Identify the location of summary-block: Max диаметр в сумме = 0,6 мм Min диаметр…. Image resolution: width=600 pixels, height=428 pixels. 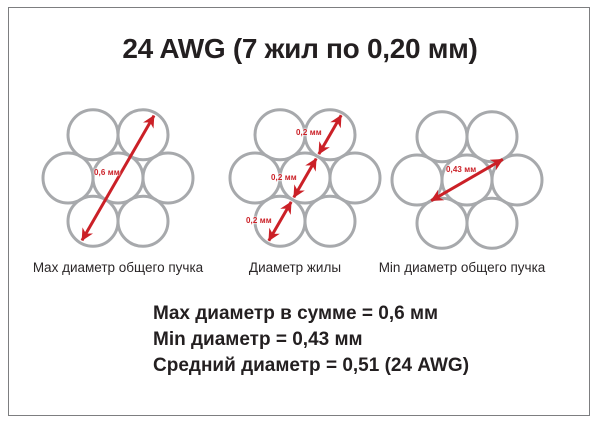
(311, 340).